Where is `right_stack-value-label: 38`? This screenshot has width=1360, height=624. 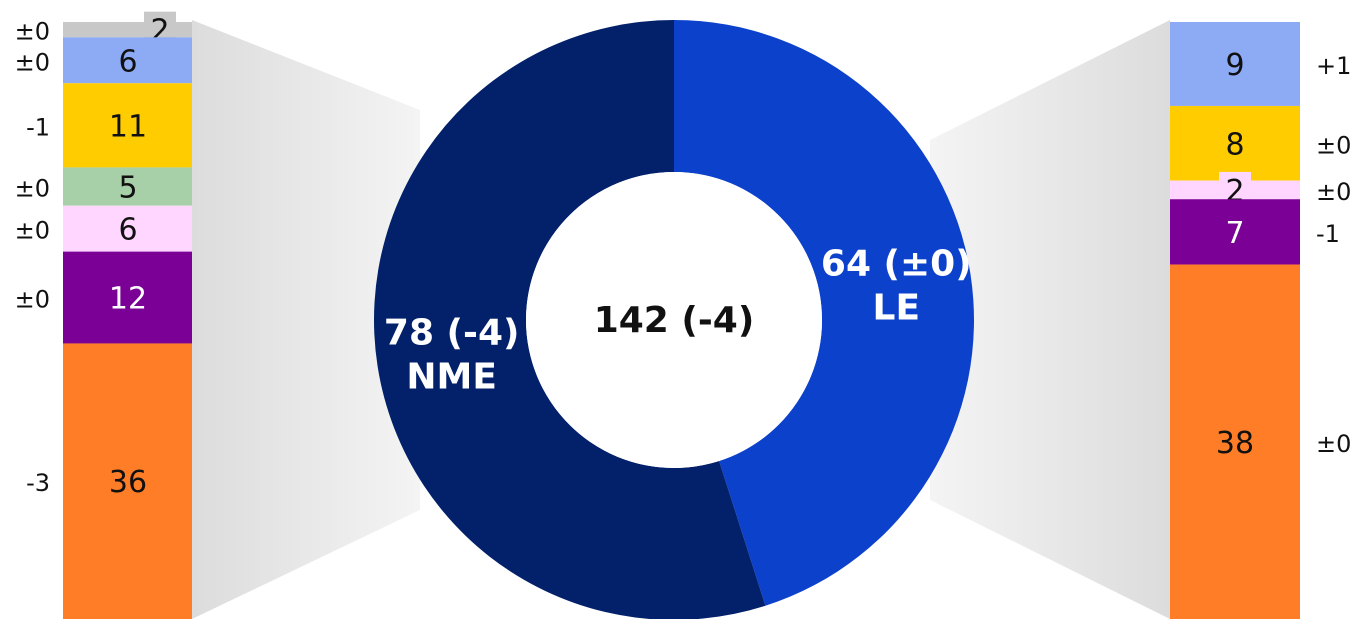 right_stack-value-label: 38 is located at coordinates (1235, 443).